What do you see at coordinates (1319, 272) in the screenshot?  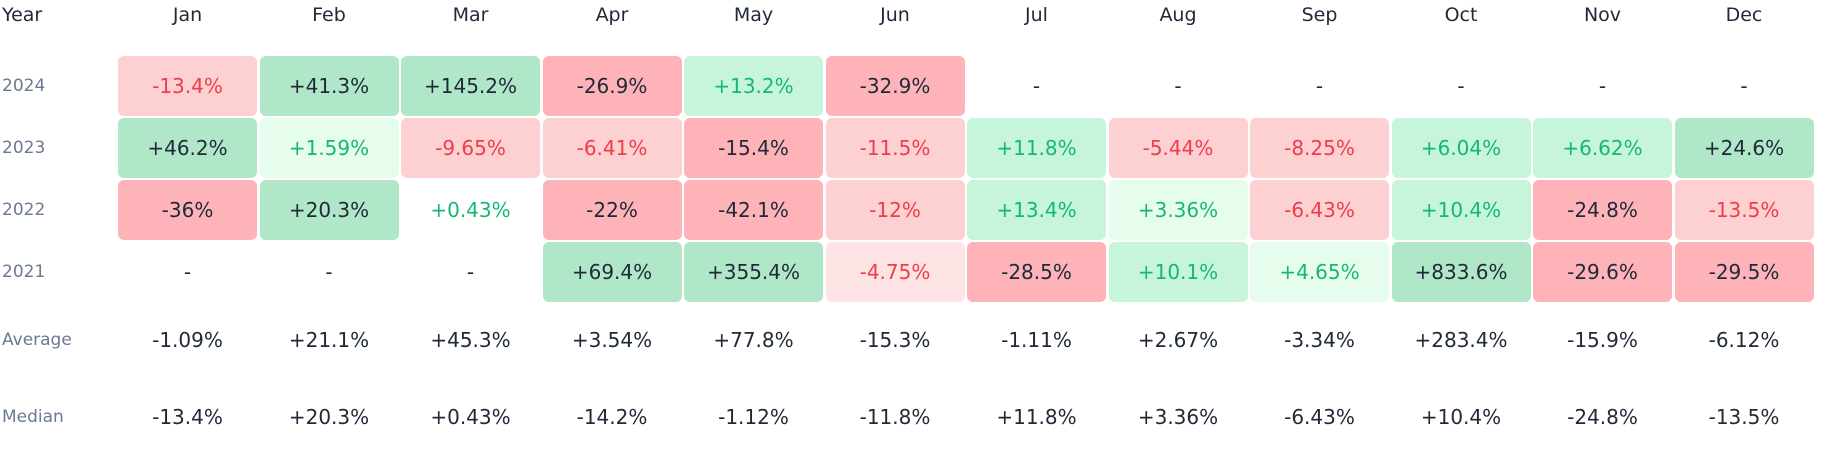 I see `return-cell: +4.65%` at bounding box center [1319, 272].